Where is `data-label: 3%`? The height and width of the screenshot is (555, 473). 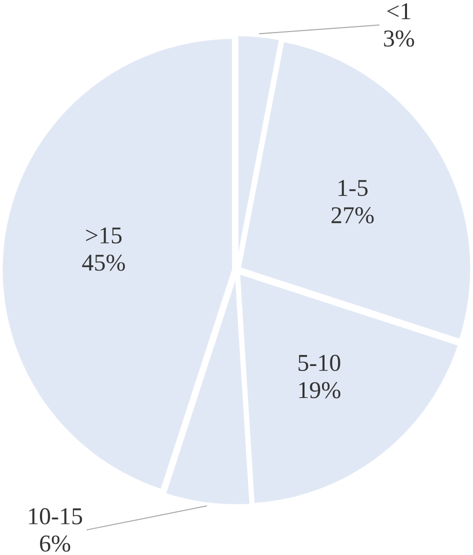 data-label: 3% is located at coordinates (399, 38).